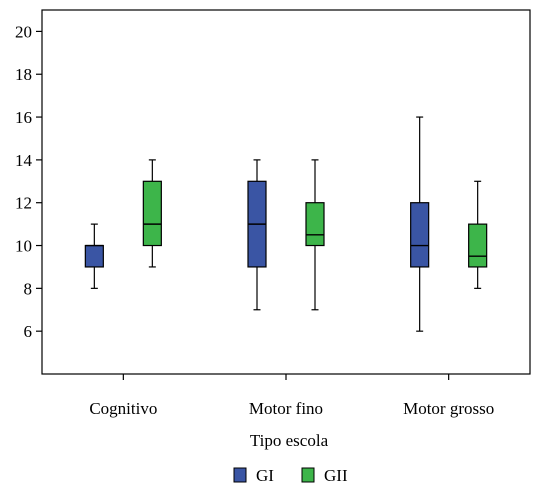 This screenshot has height=486, width=542. I want to click on legend: GI GII, so click(290, 475).